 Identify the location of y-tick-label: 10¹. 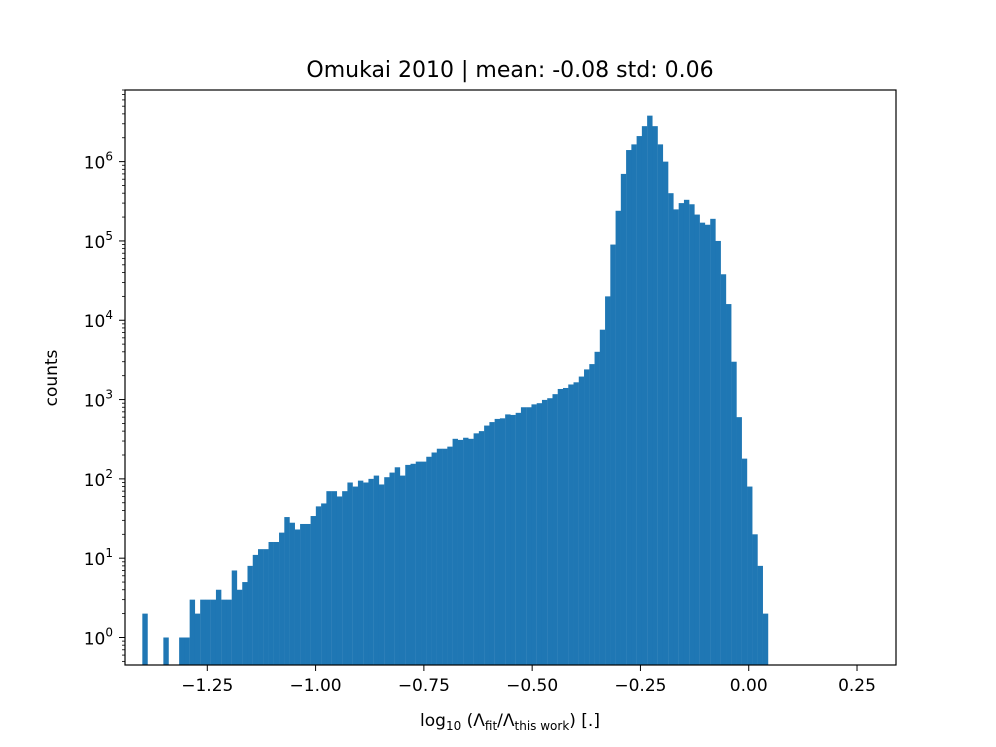
(98, 558).